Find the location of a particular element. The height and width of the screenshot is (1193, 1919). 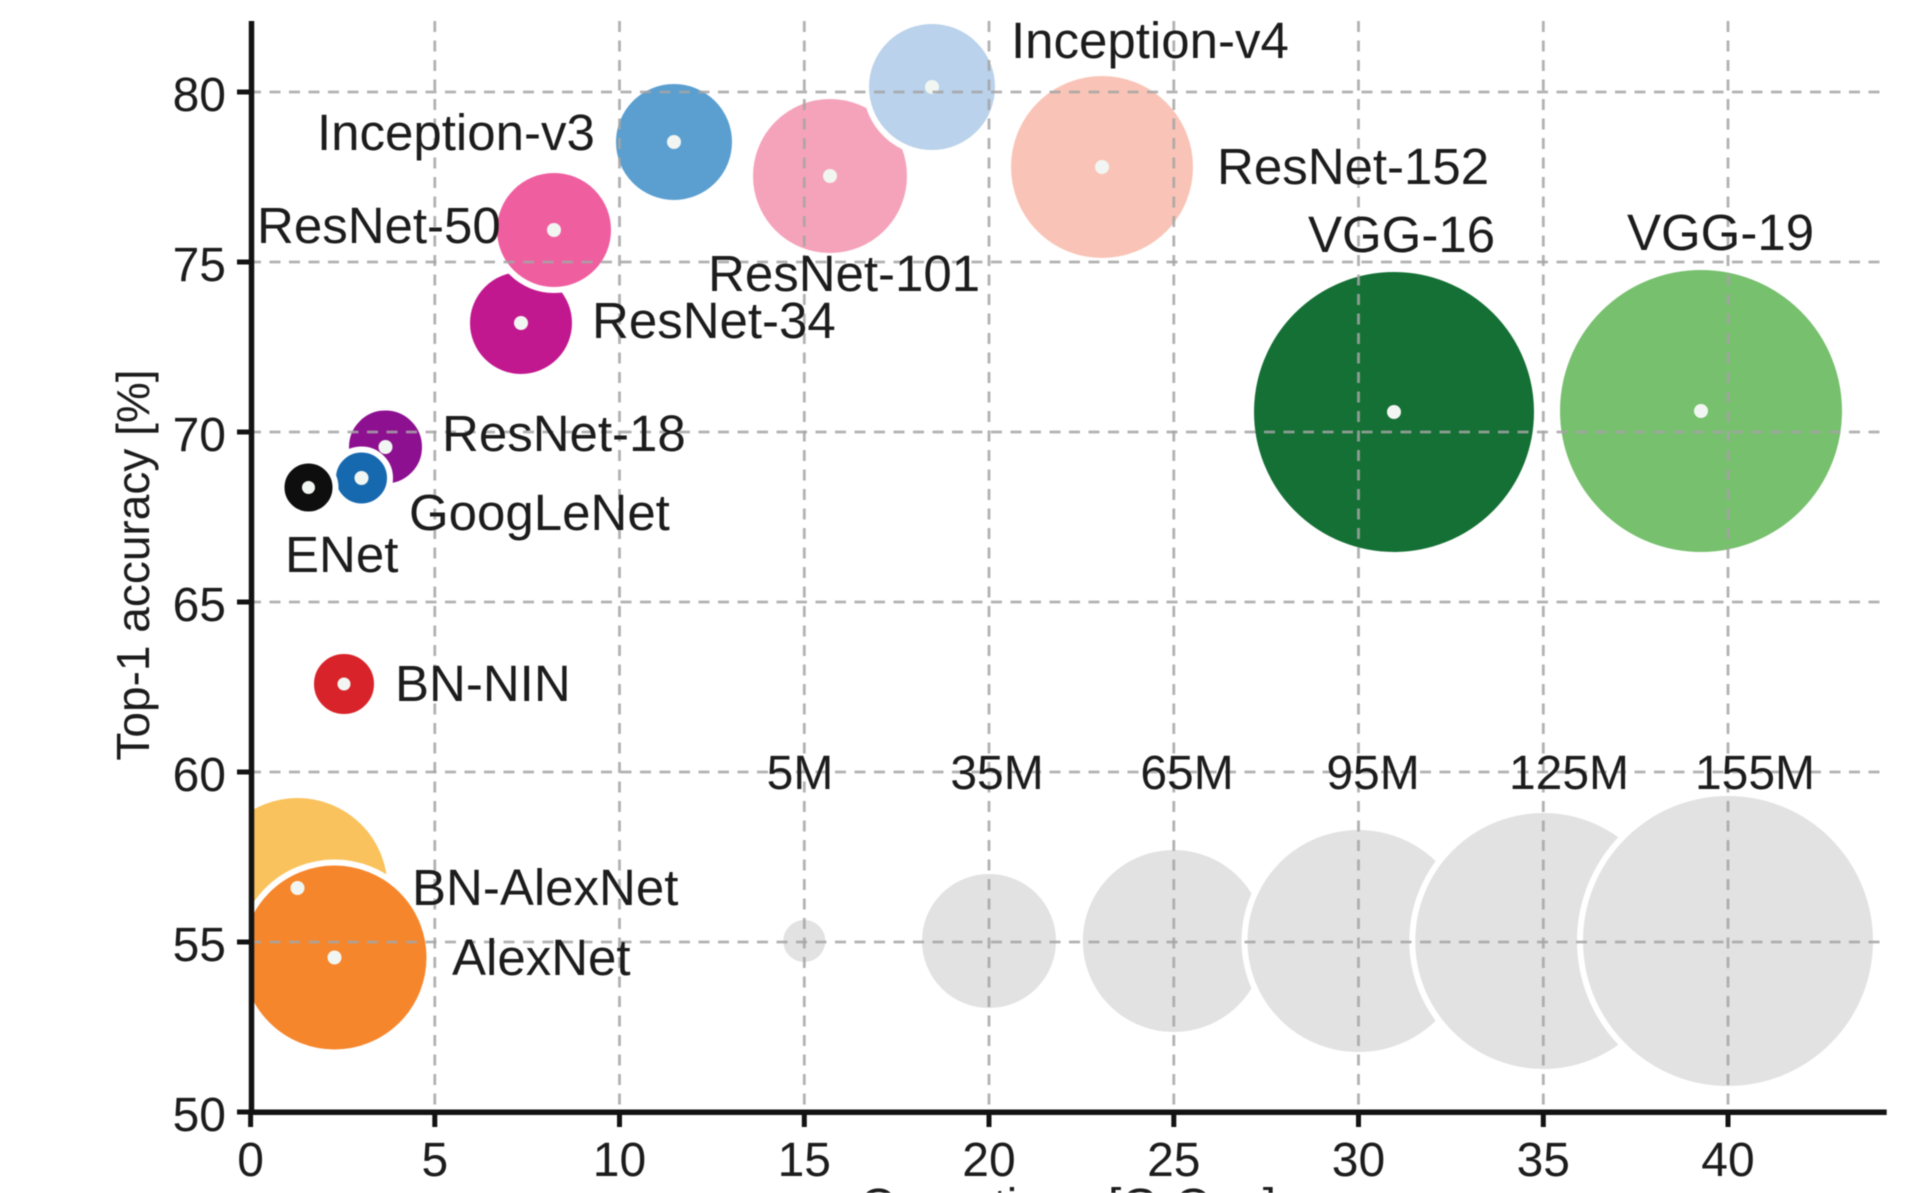

svg-text: 5 is located at coordinates (434, 1160).